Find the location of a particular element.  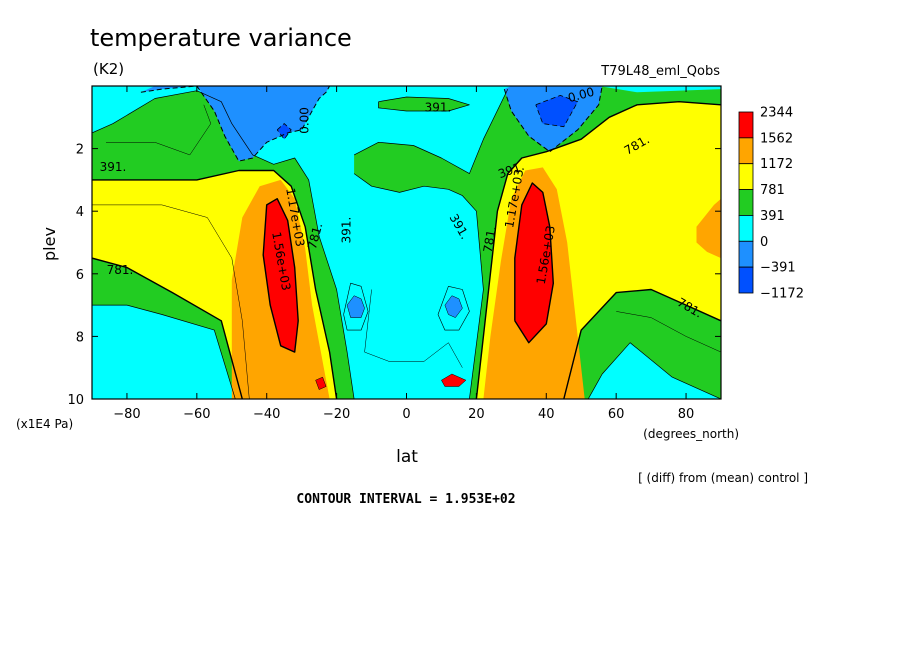

y-axis-units: (x1E4 Pa) is located at coordinates (44, 424).